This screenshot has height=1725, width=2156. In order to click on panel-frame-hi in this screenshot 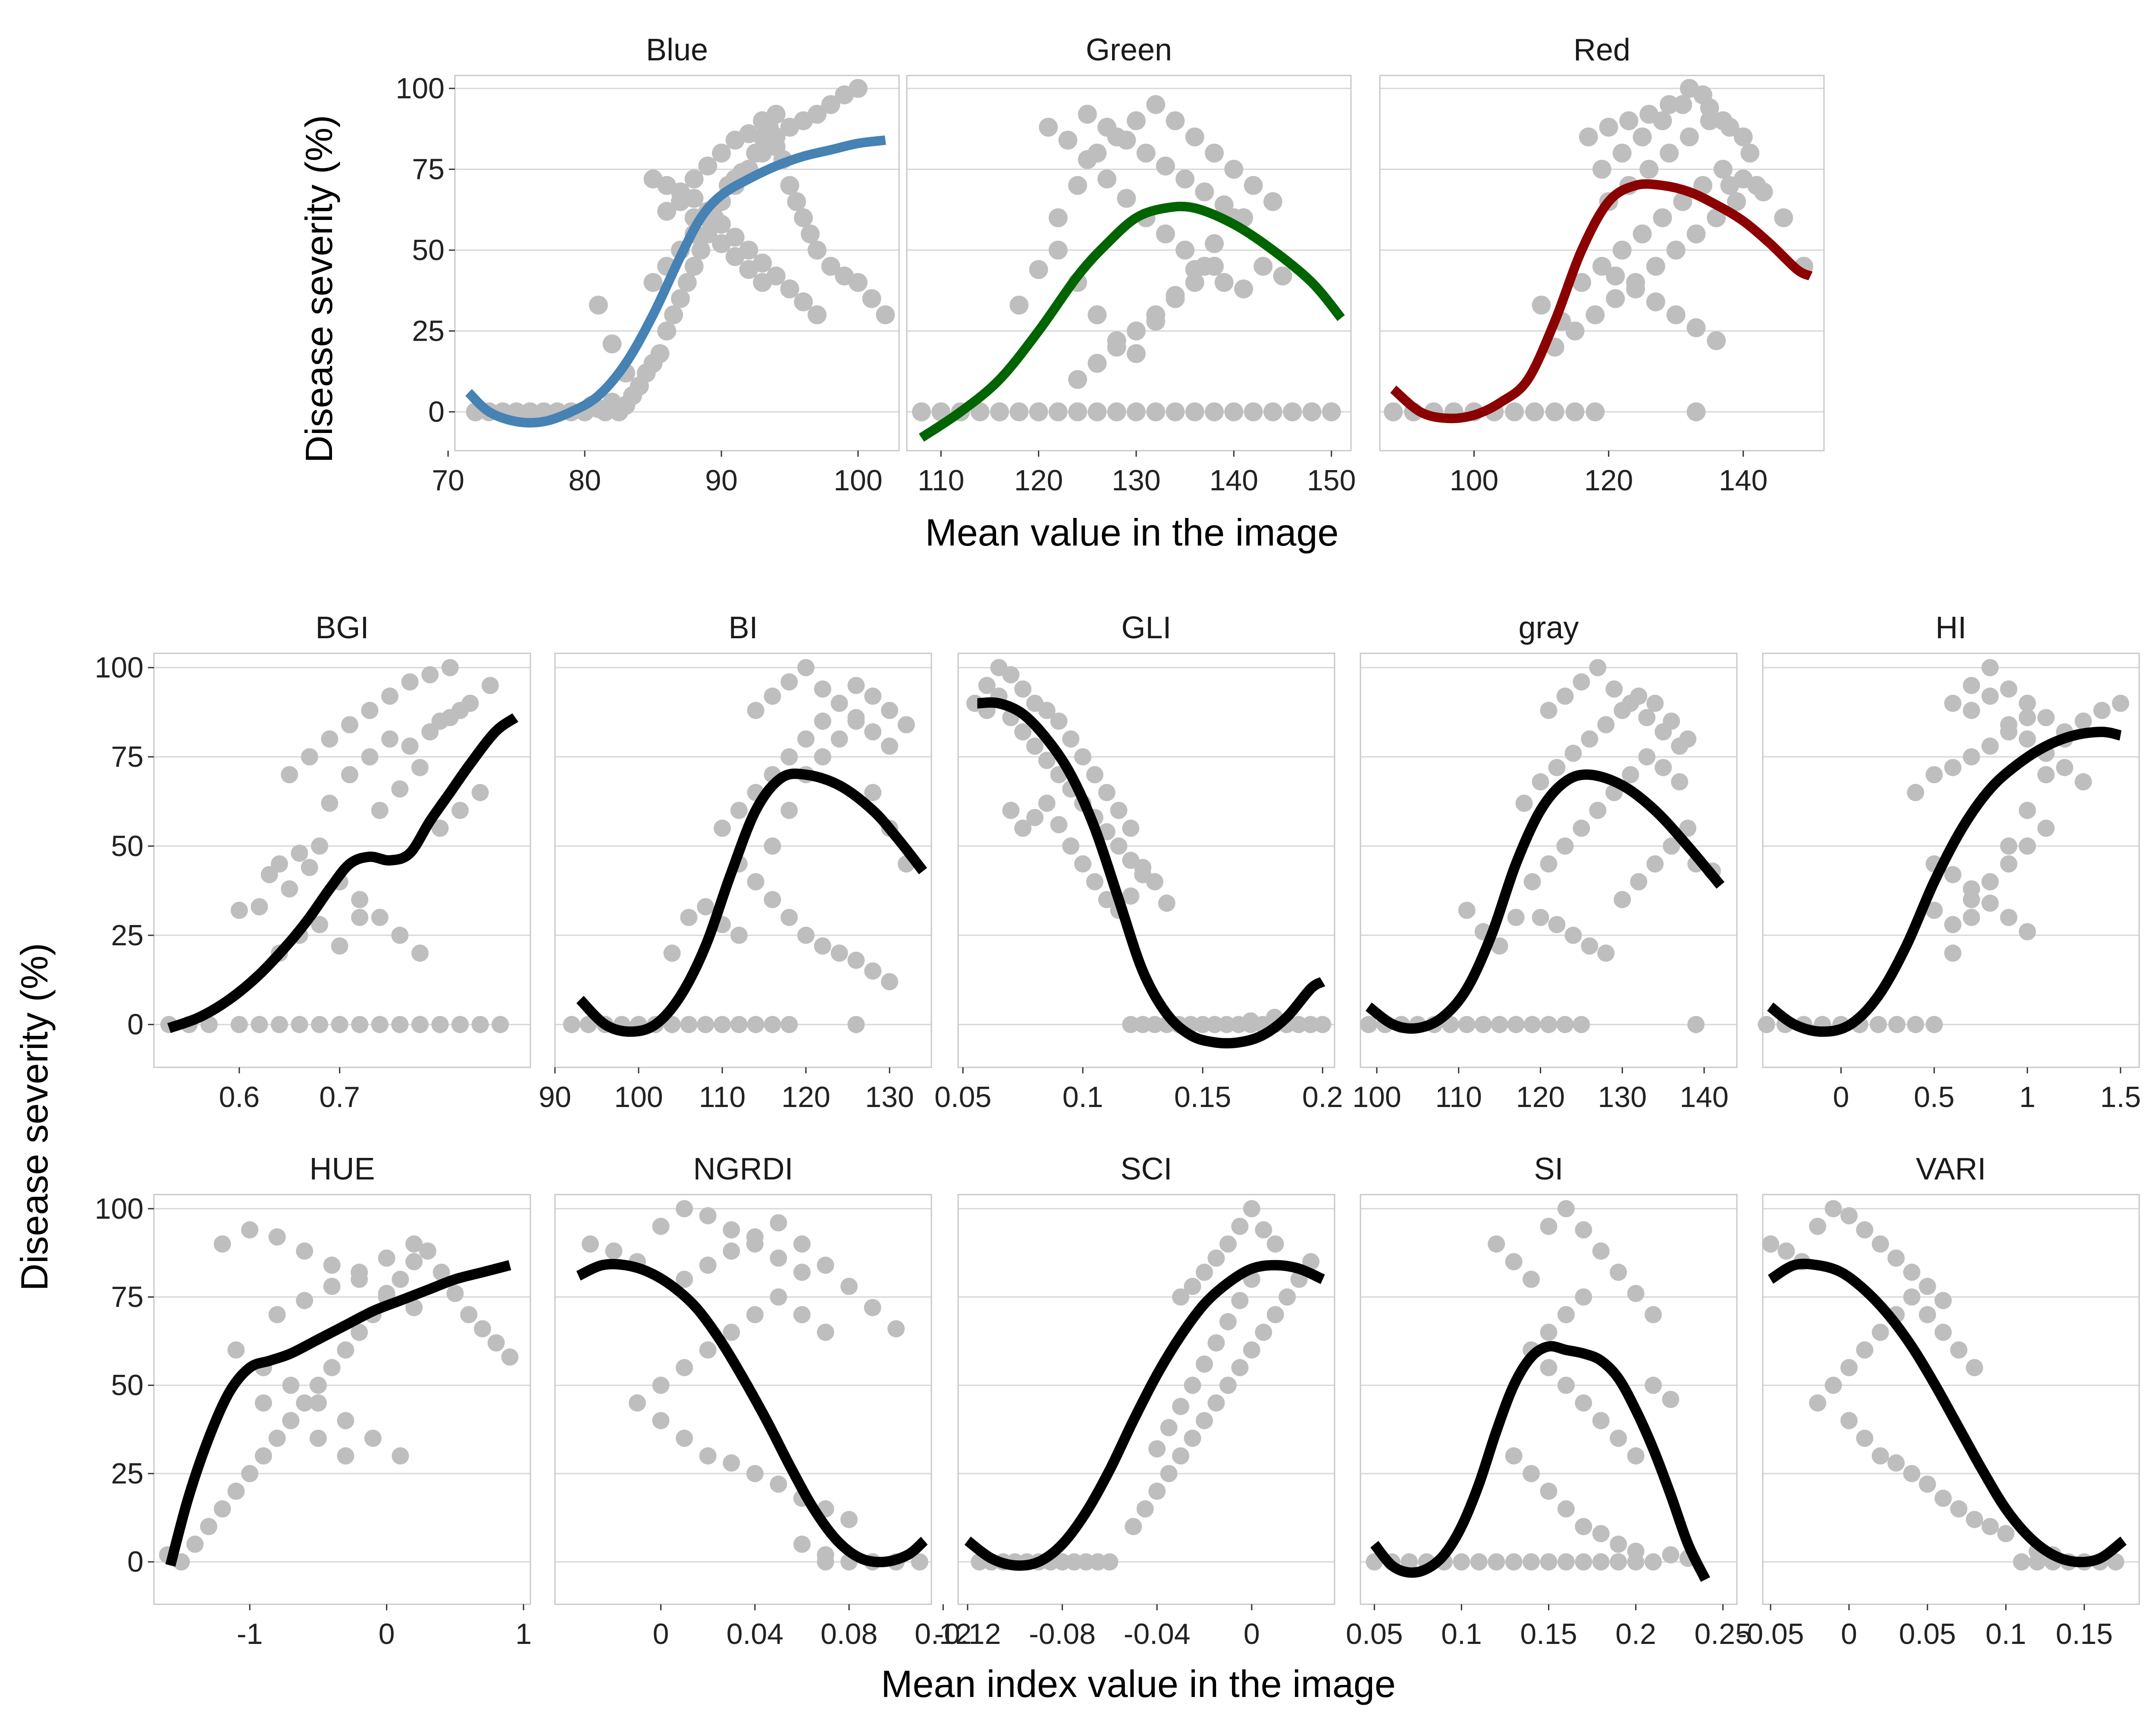, I will do `click(1951, 860)`.